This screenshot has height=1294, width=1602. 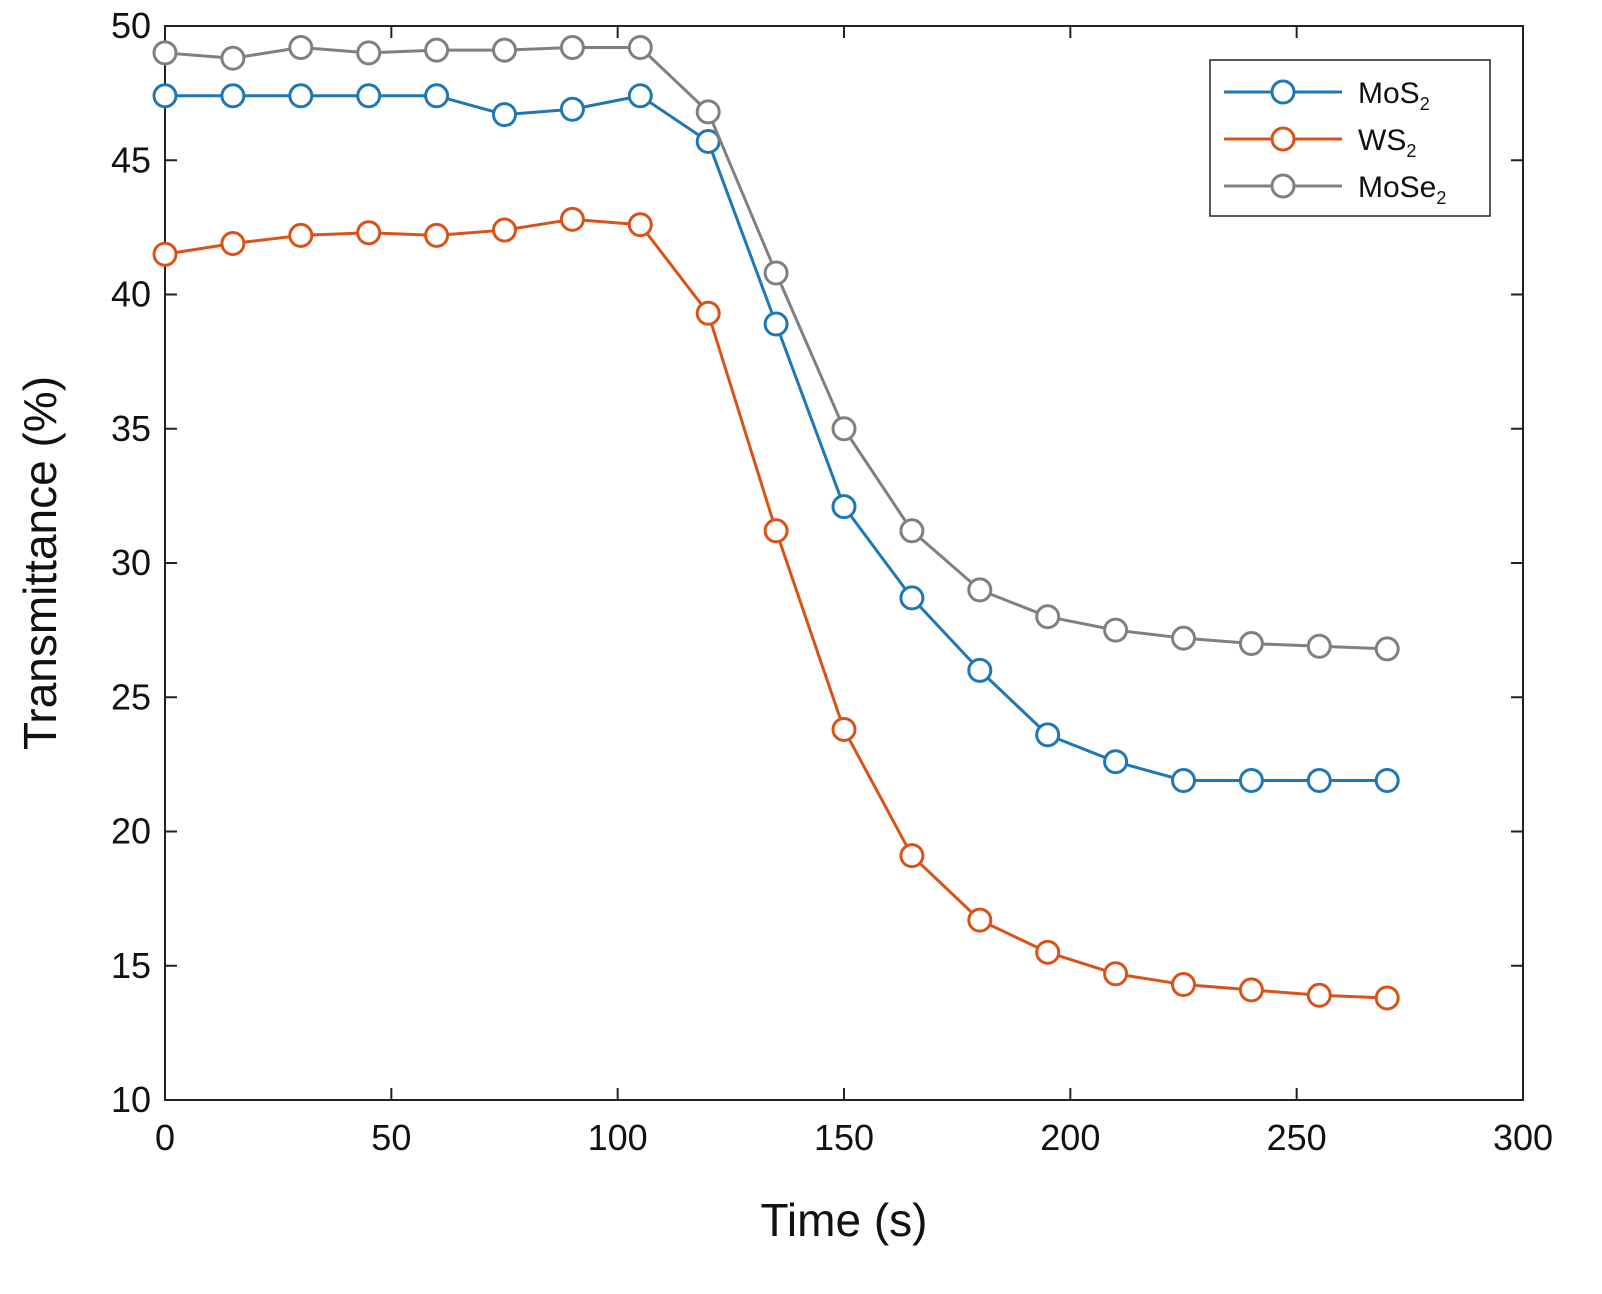 I want to click on y-tick-label: 50, so click(x=131, y=25).